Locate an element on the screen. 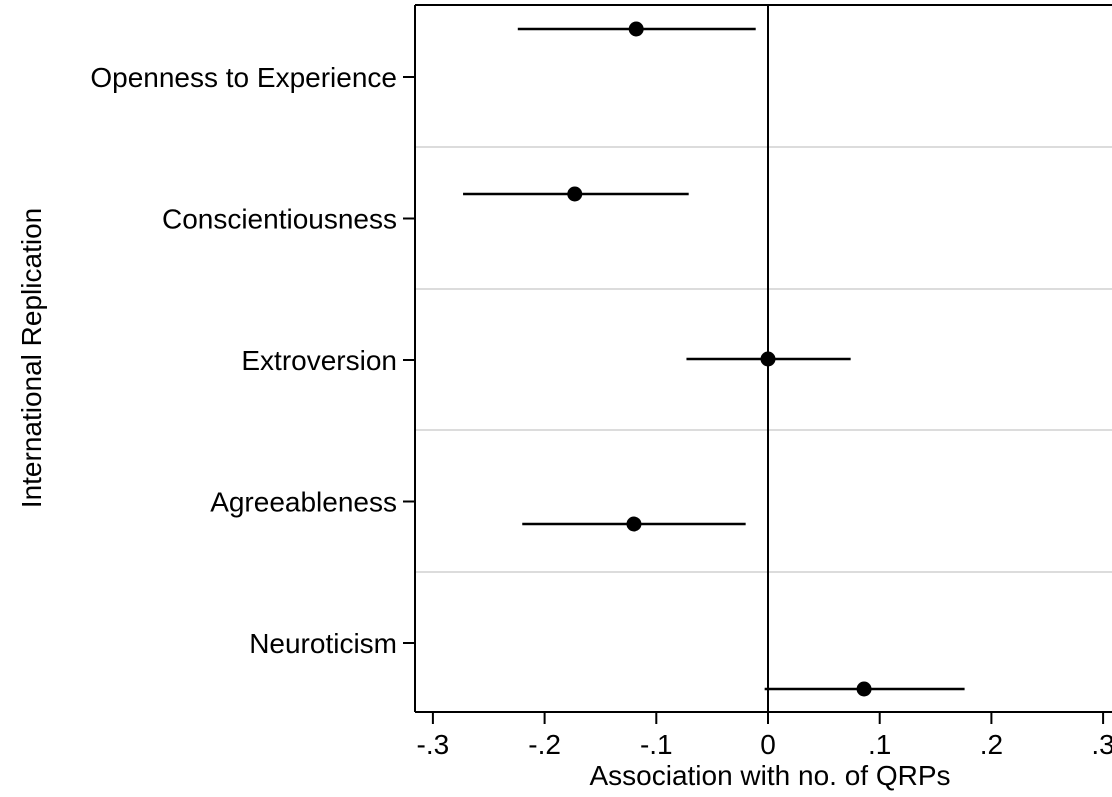 The image size is (1112, 797). y-tick-label: Agreeableness is located at coordinates (303, 502).